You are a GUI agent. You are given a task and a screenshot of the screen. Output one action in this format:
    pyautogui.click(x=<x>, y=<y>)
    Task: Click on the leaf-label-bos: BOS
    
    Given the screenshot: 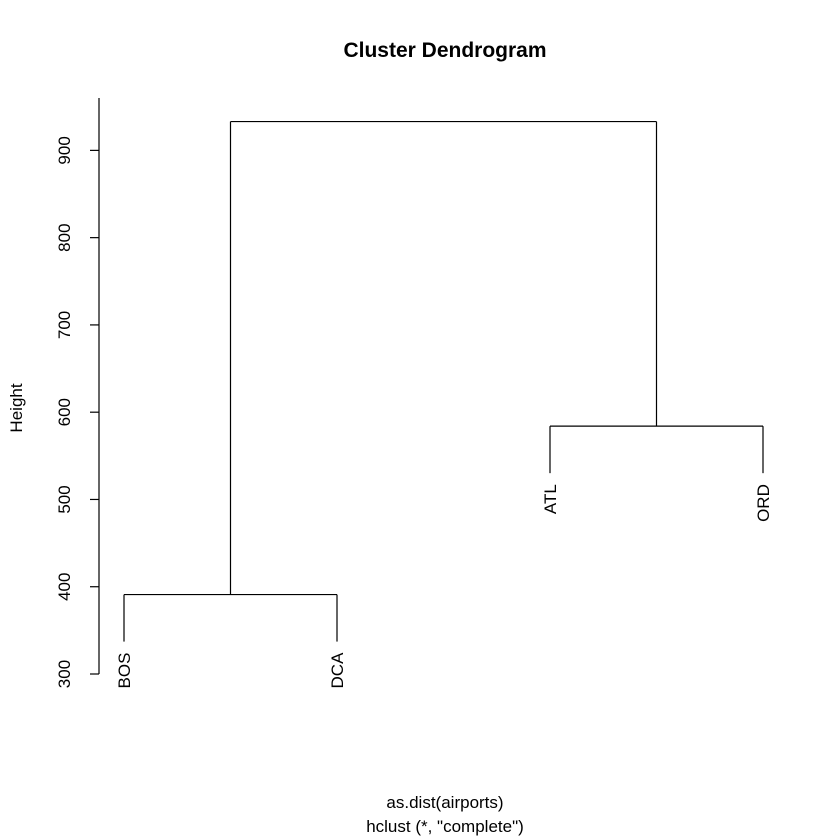 What is the action you would take?
    pyautogui.click(x=124, y=671)
    